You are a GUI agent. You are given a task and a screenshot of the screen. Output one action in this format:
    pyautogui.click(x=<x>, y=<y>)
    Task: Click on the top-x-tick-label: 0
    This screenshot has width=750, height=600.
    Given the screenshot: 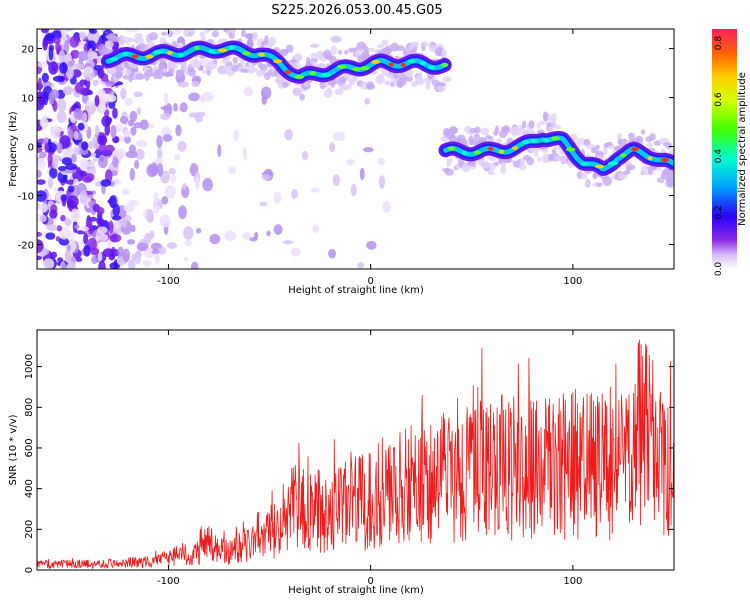 What is the action you would take?
    pyautogui.click(x=370, y=281)
    